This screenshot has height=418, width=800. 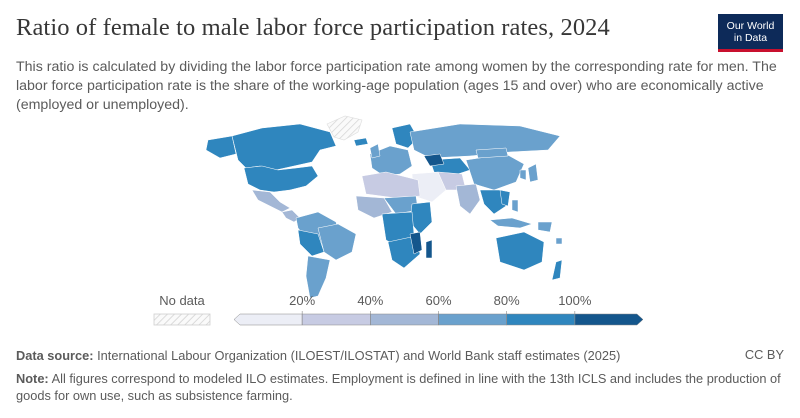 What do you see at coordinates (434, 160) in the screenshot?
I see `kazakhstan-core` at bounding box center [434, 160].